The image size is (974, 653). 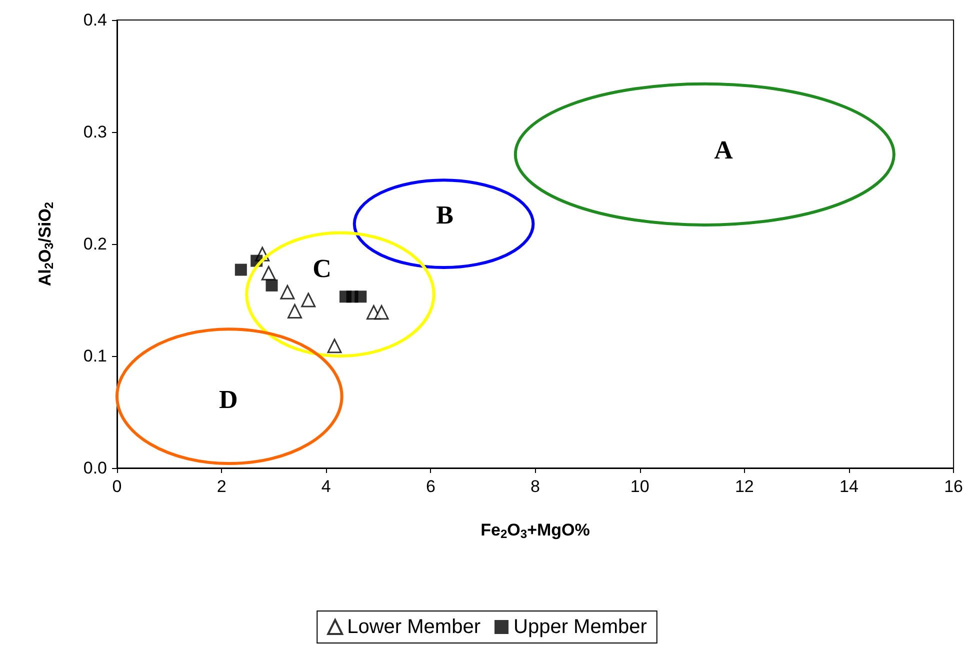 What do you see at coordinates (117, 486) in the screenshot?
I see `x-tick-label: 0` at bounding box center [117, 486].